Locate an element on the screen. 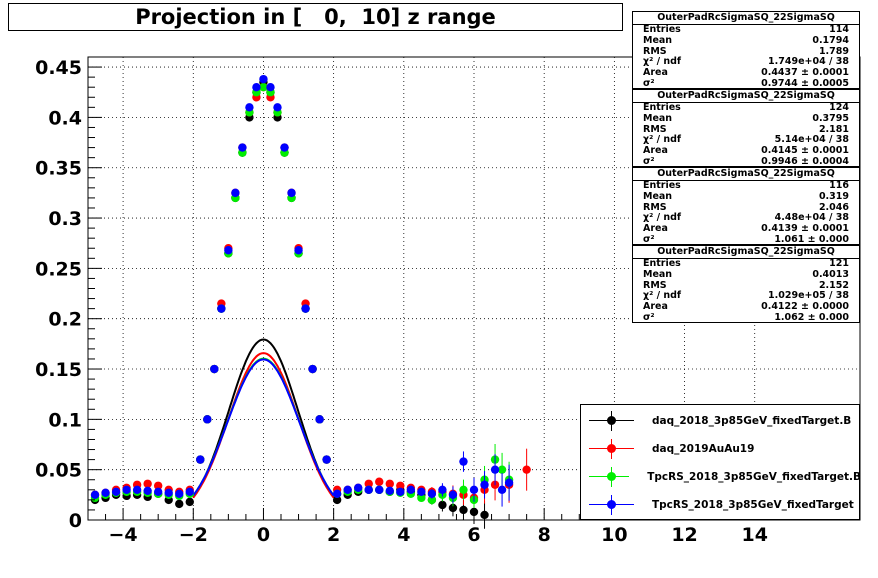 The image size is (878, 578). legend-entry: TpcRS_2018_3p85GeV_fixedTarget is located at coordinates (721, 505).